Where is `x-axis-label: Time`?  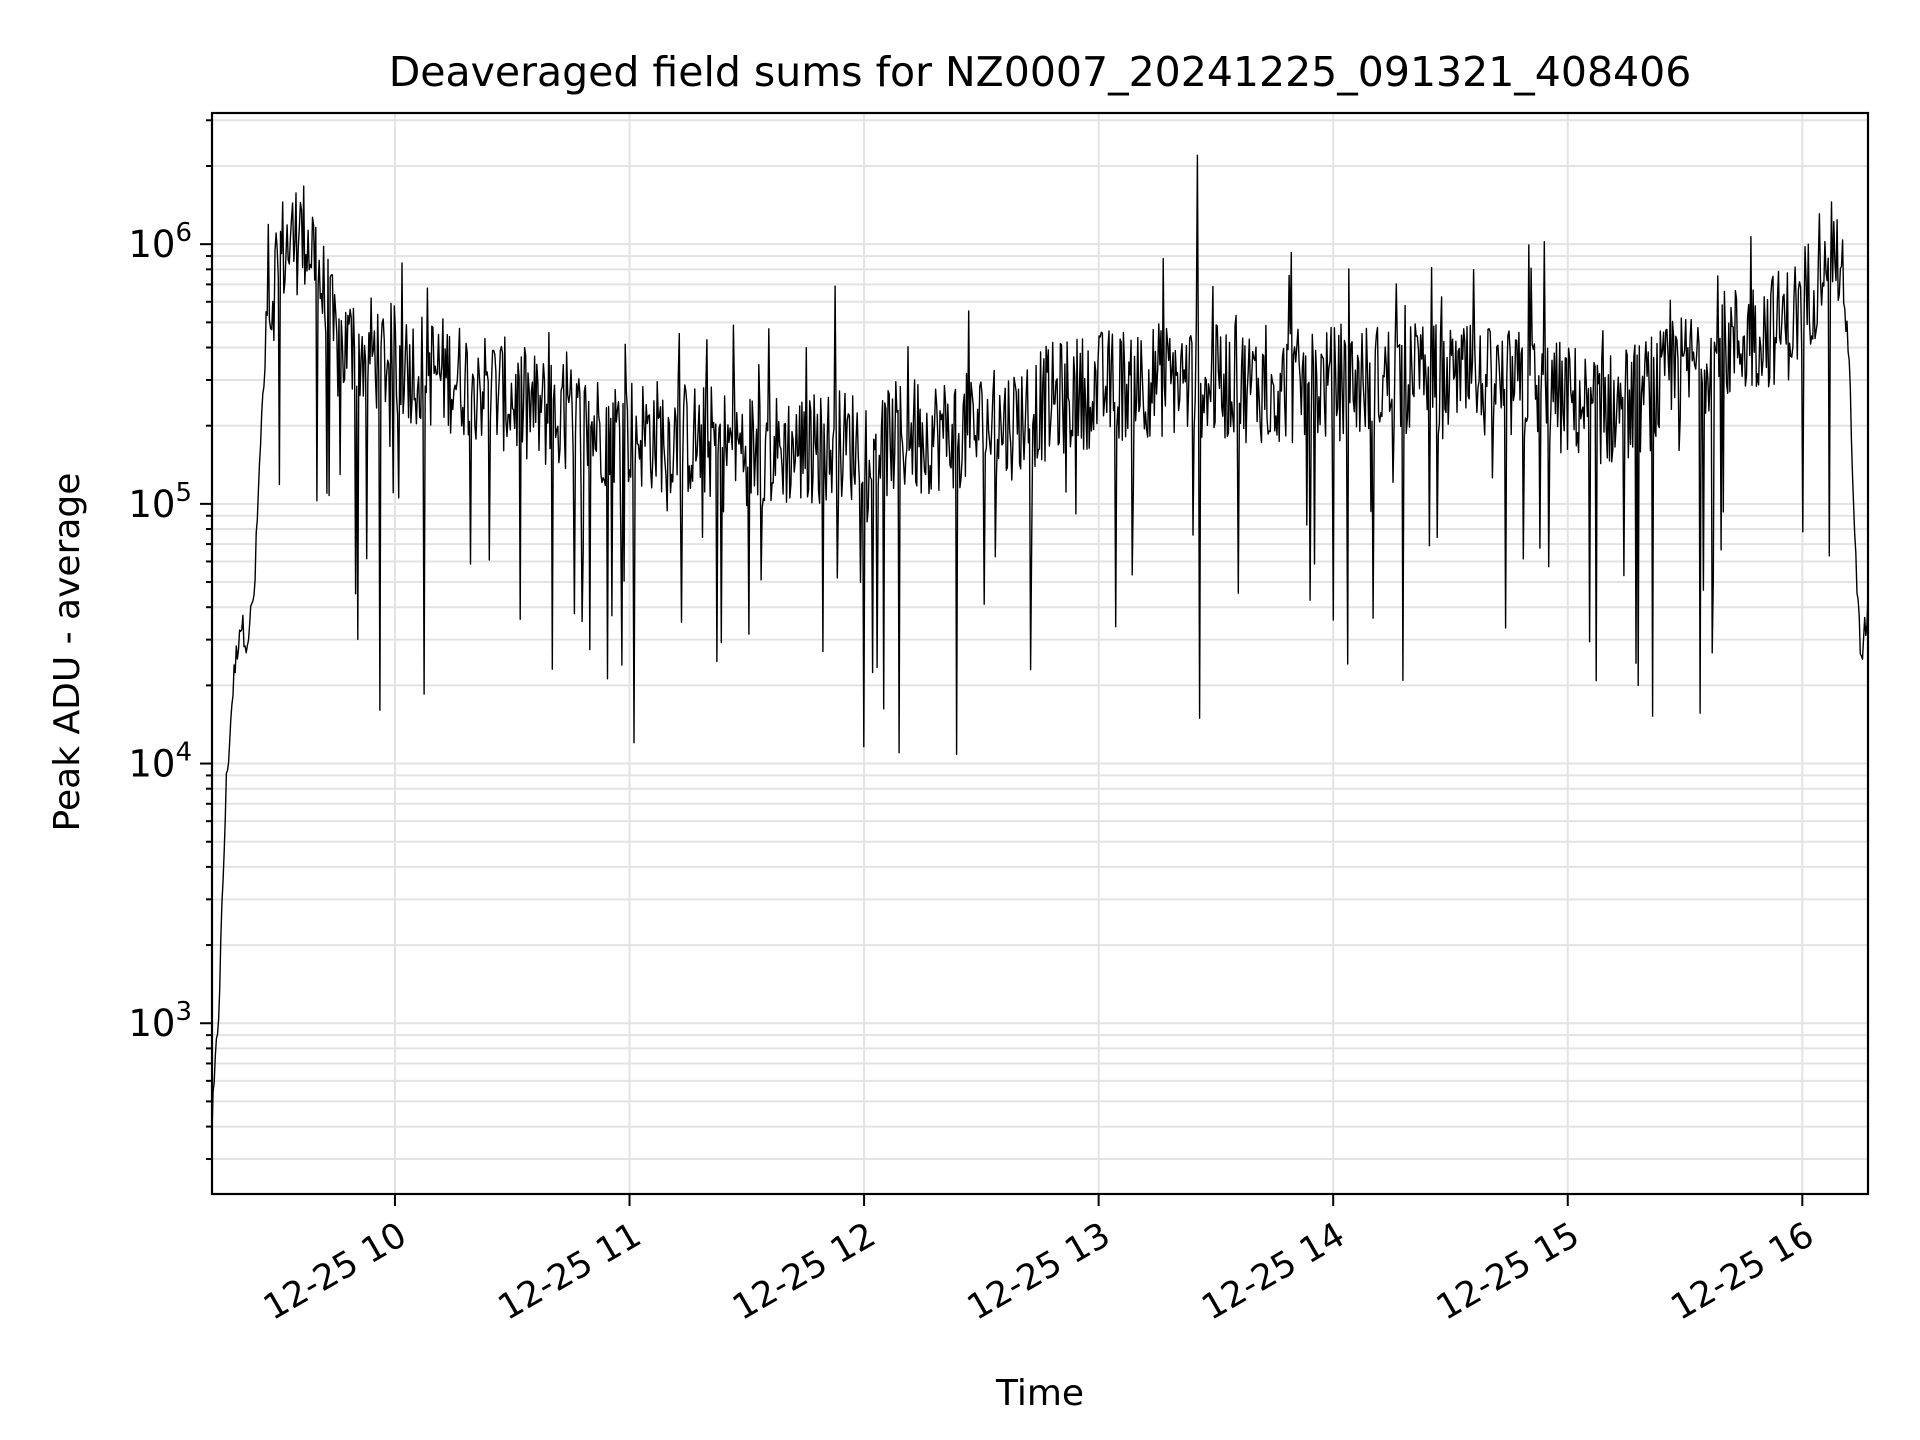 x-axis-label: Time is located at coordinates (1039, 1393).